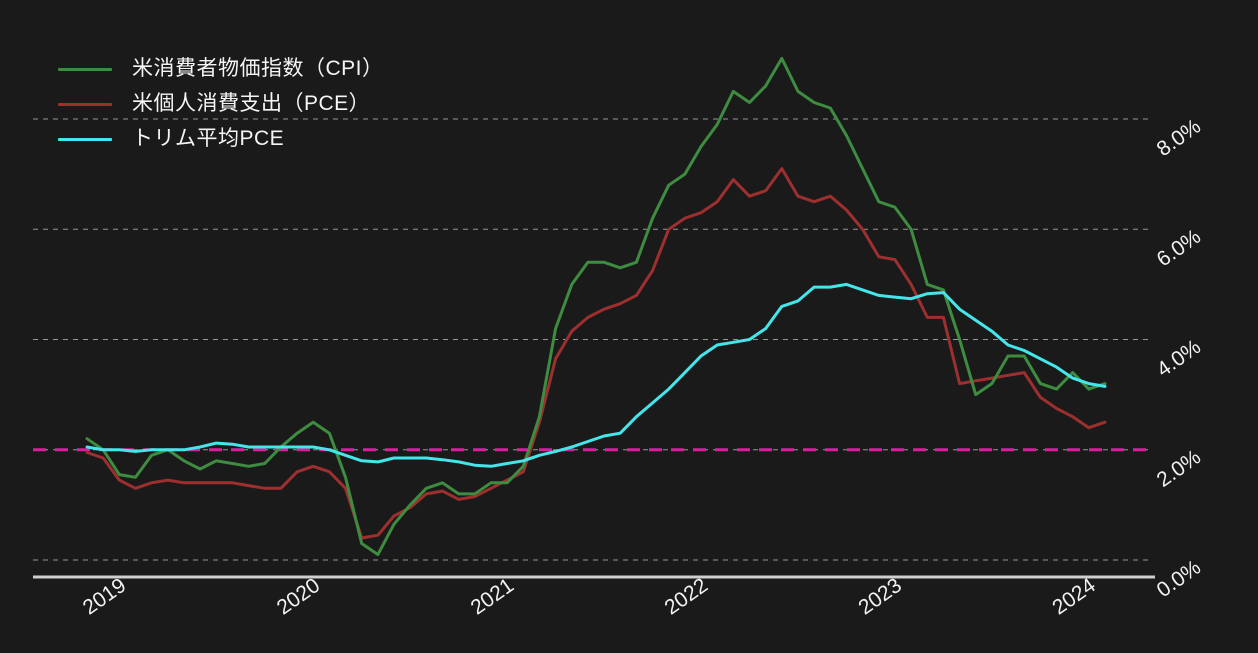  I want to click on trimmed-pce-line-swatch, so click(85, 139).